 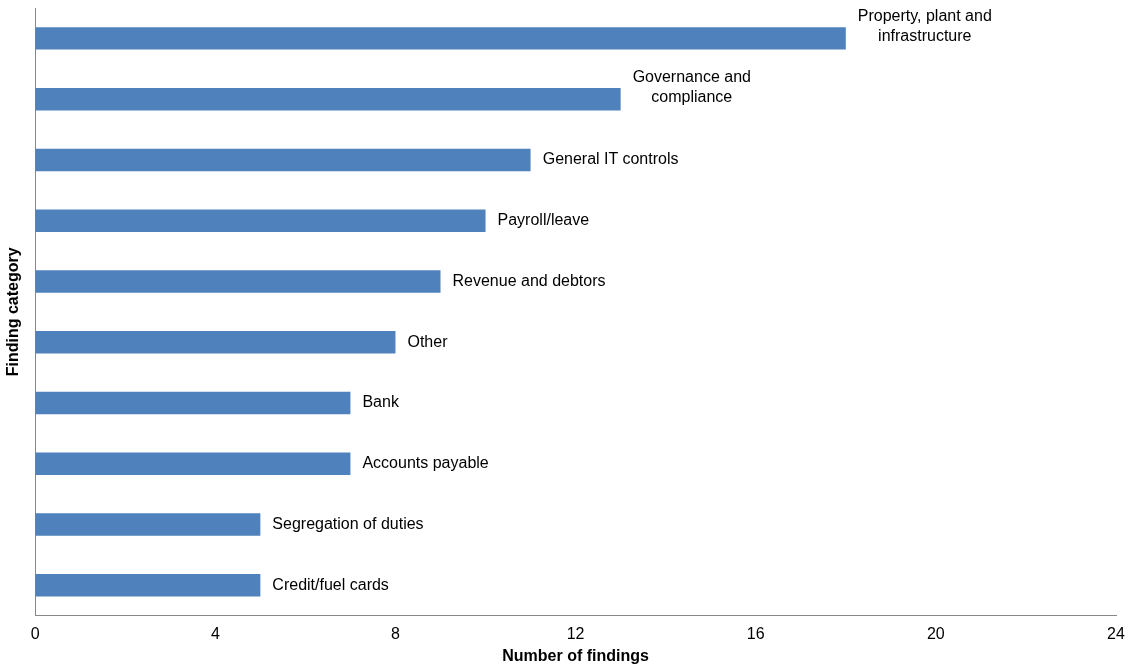 What do you see at coordinates (691, 86) in the screenshot?
I see `y-tick-label: Governance and compliance` at bounding box center [691, 86].